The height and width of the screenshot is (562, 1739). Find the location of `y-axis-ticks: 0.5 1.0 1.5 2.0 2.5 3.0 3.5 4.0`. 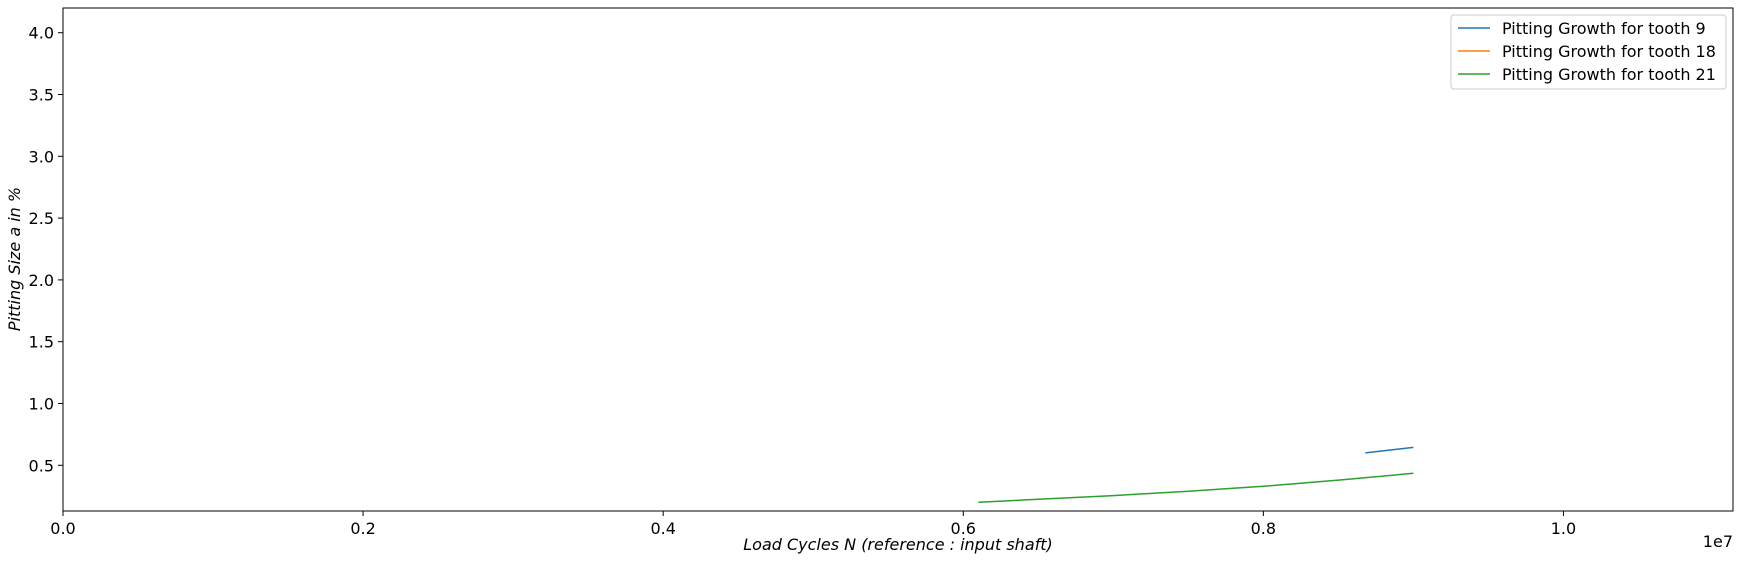

y-axis-ticks: 0.5 1.0 1.5 2.0 2.5 3.0 3.5 4.0 is located at coordinates (46, 249).